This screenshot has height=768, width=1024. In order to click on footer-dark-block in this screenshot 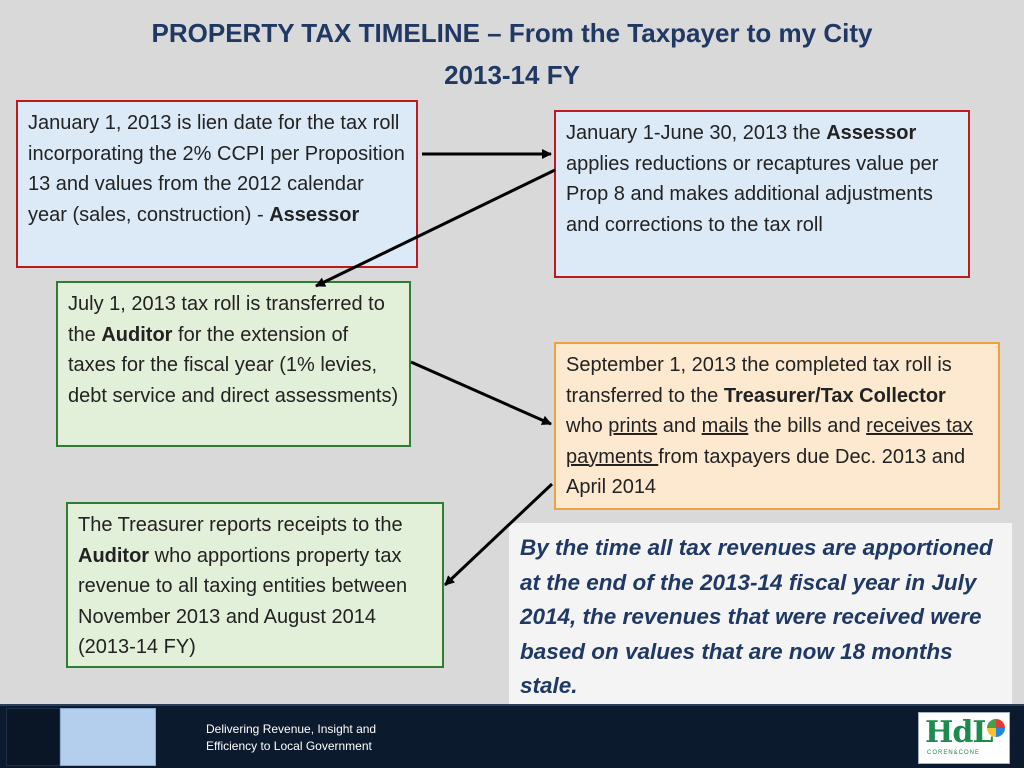, I will do `click(33, 737)`.